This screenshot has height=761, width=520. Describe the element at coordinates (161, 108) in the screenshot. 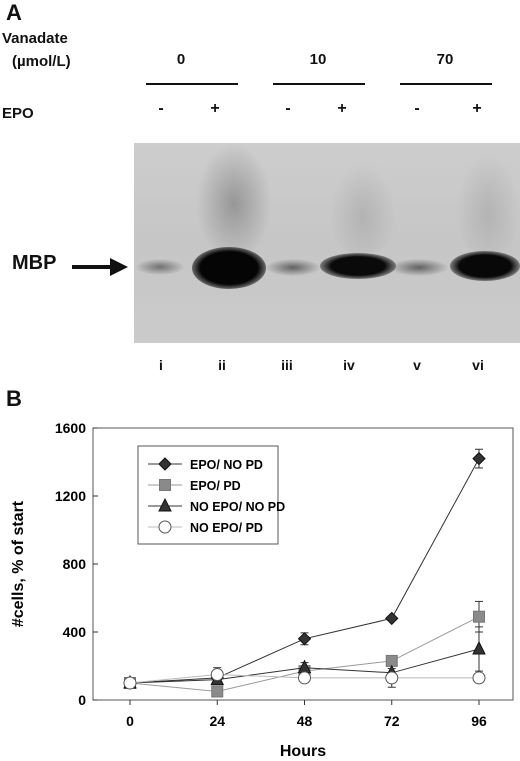

I see `epo-sign-lane-i: -` at that location.